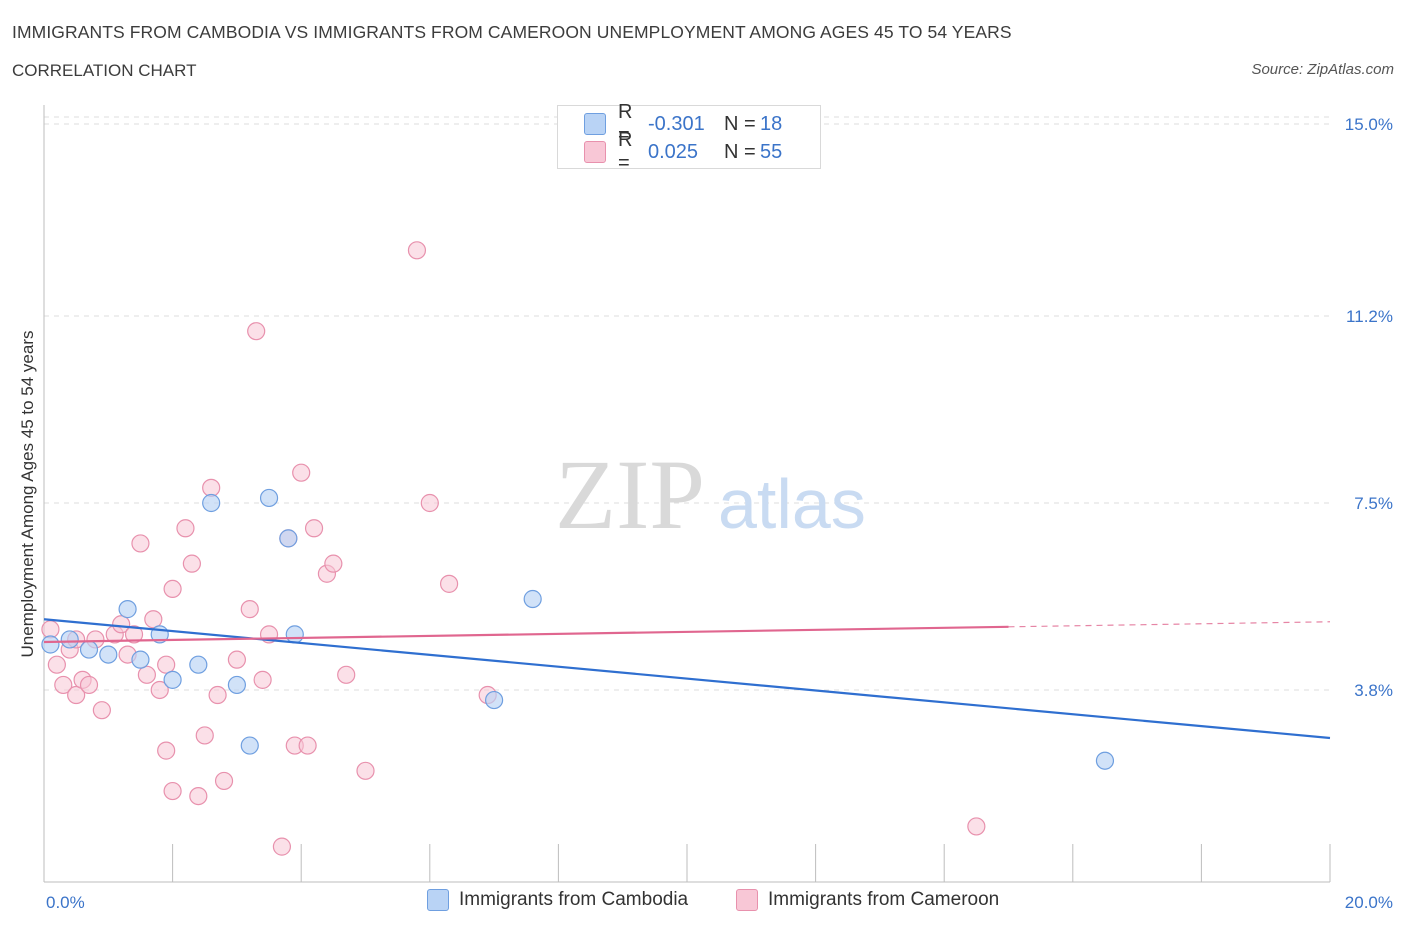 Image resolution: width=1406 pixels, height=930 pixels. Describe the element at coordinates (1373, 503) in the screenshot. I see `y-tick-label-1: 7.5%` at that location.